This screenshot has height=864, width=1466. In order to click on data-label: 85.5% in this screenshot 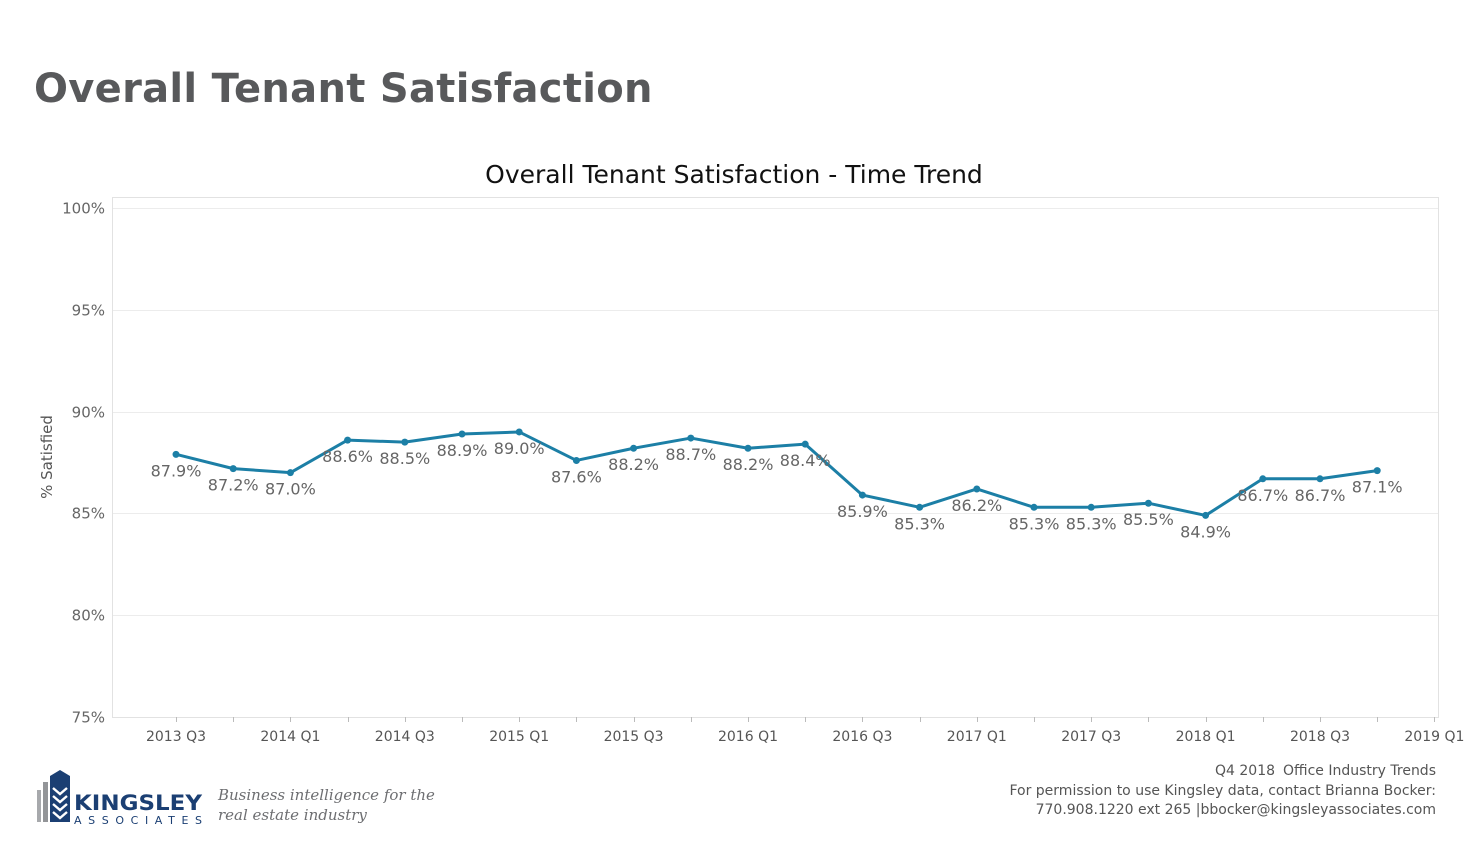, I will do `click(1148, 519)`.